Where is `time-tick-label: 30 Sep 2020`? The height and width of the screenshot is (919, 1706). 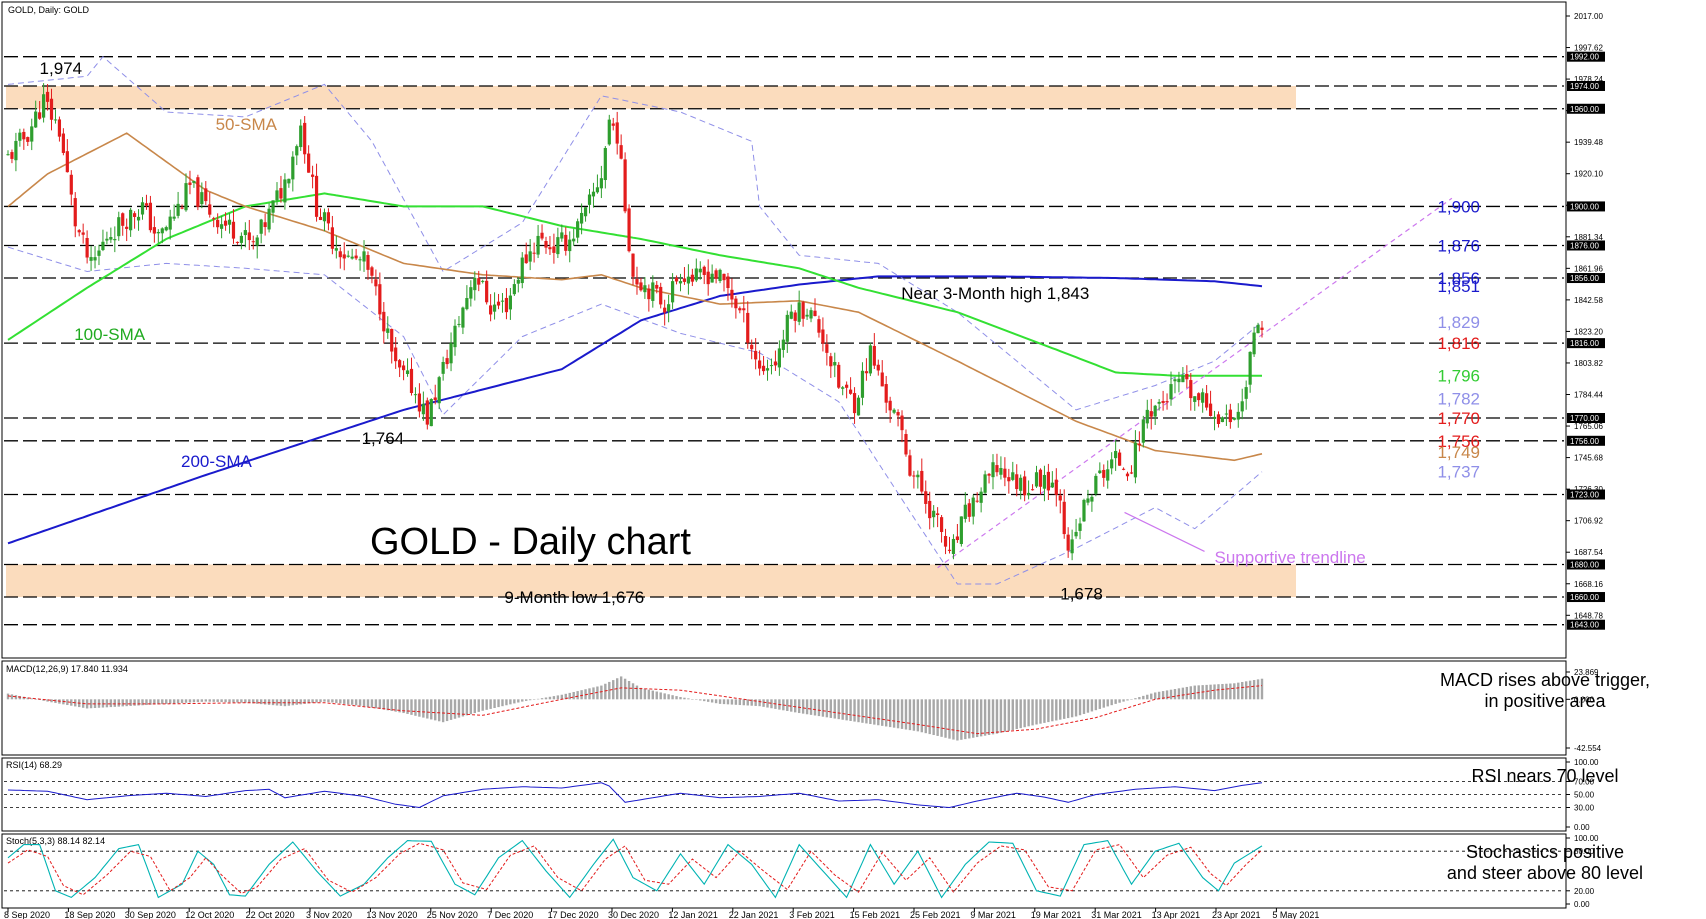 time-tick-label: 30 Sep 2020 is located at coordinates (150, 914).